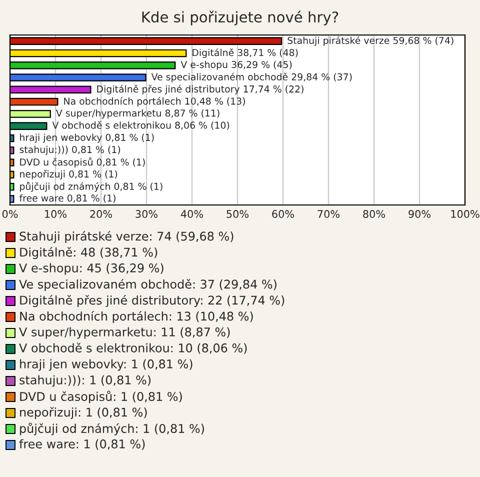 The width and height of the screenshot is (480, 477). What do you see at coordinates (147, 214) in the screenshot?
I see `x-tick-label: 30%` at bounding box center [147, 214].